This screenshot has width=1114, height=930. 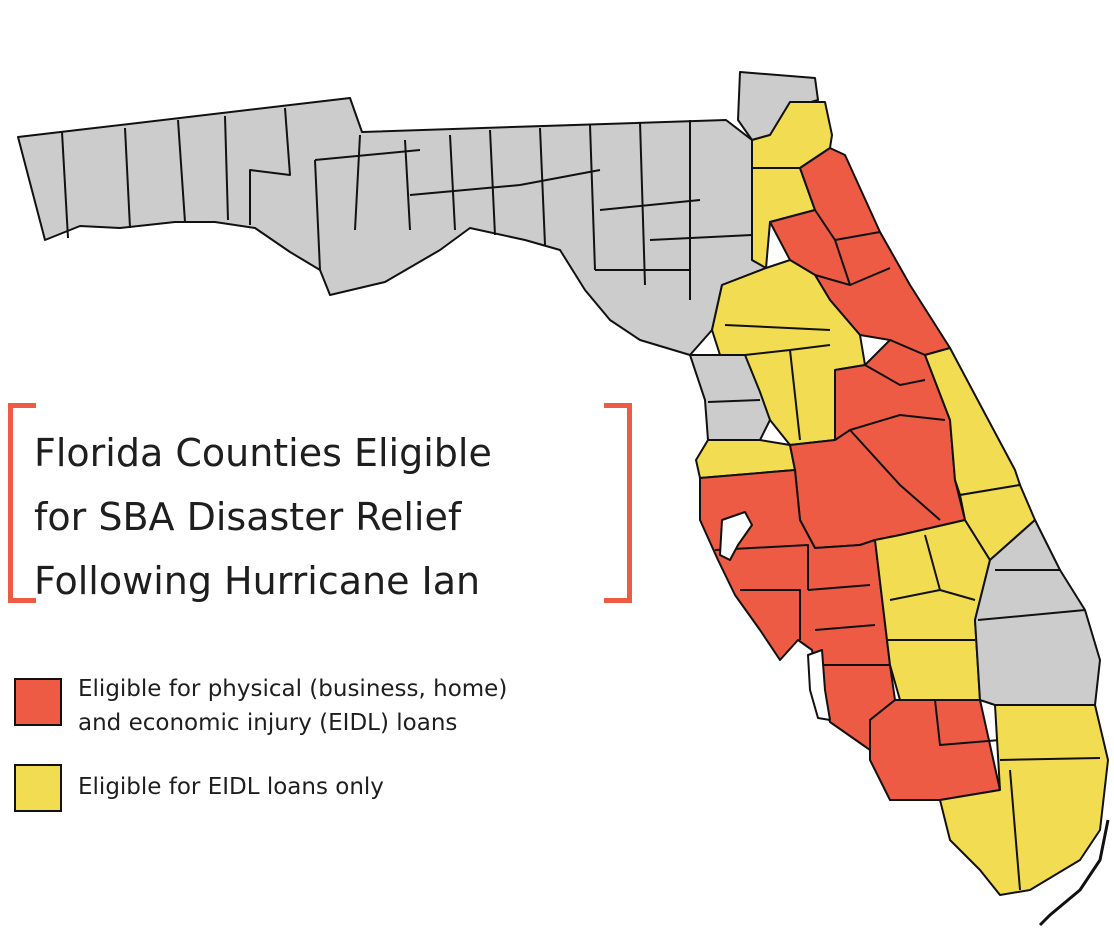 I want to click on legend-label-line: Eligible for physical (business, home), so click(x=293, y=689).